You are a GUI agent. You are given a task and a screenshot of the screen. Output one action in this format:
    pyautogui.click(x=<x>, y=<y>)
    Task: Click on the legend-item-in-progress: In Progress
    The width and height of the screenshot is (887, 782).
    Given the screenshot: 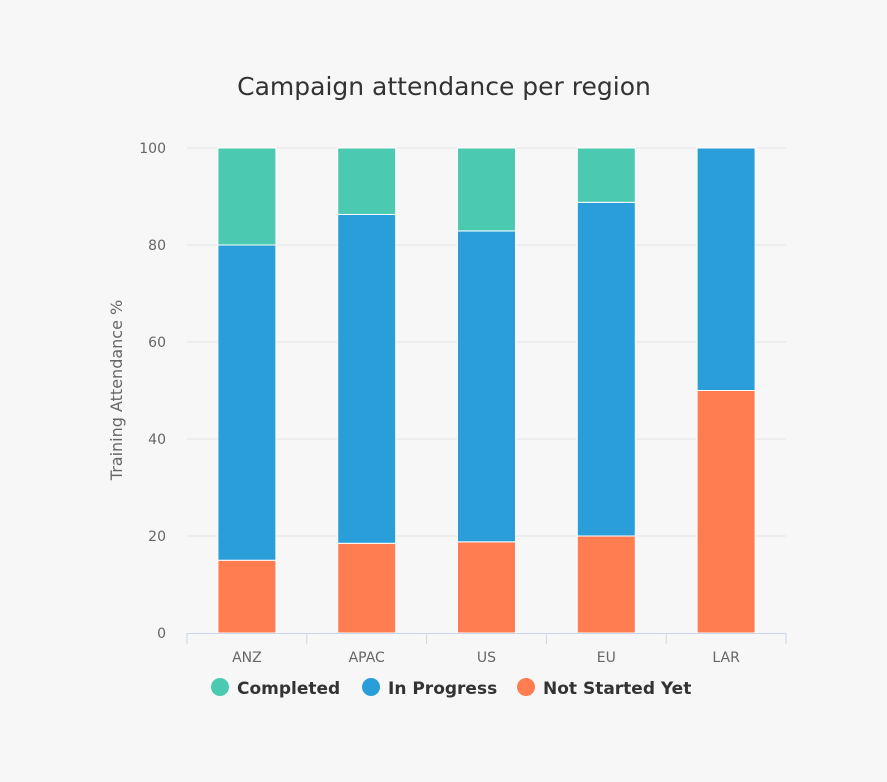 What is the action you would take?
    pyautogui.click(x=429, y=688)
    